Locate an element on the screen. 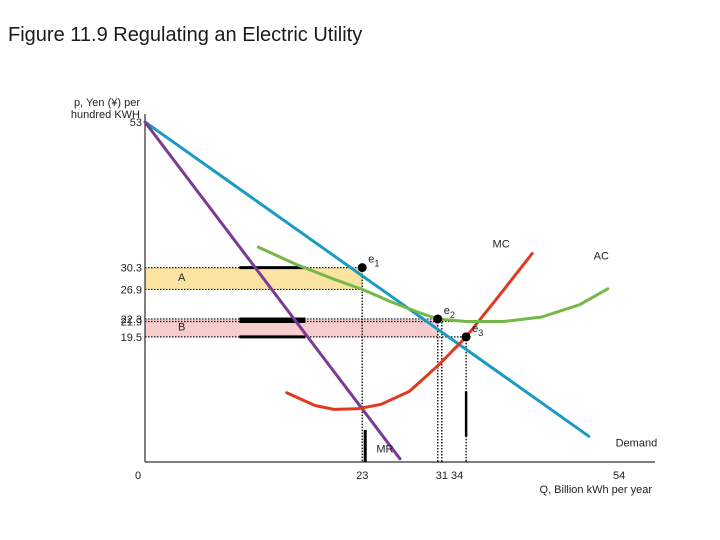 This screenshot has height=540, width=720. mr-label: MR is located at coordinates (384, 449).